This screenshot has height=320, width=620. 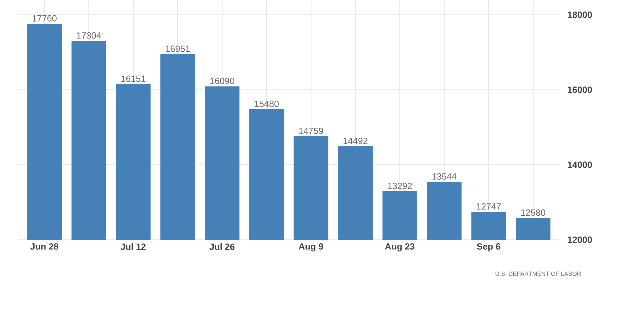 What do you see at coordinates (489, 206) in the screenshot?
I see `data-label: 12747` at bounding box center [489, 206].